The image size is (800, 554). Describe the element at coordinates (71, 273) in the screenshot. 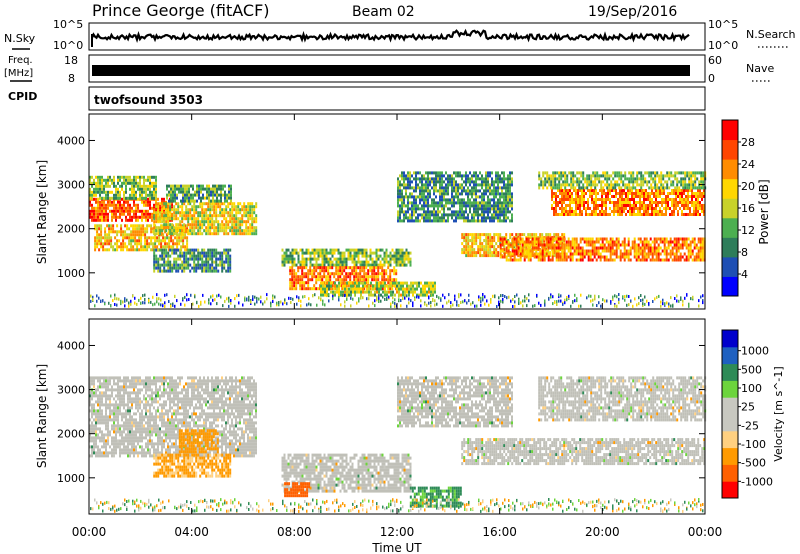

I see `power-ytick-label-0: 1000` at that location.